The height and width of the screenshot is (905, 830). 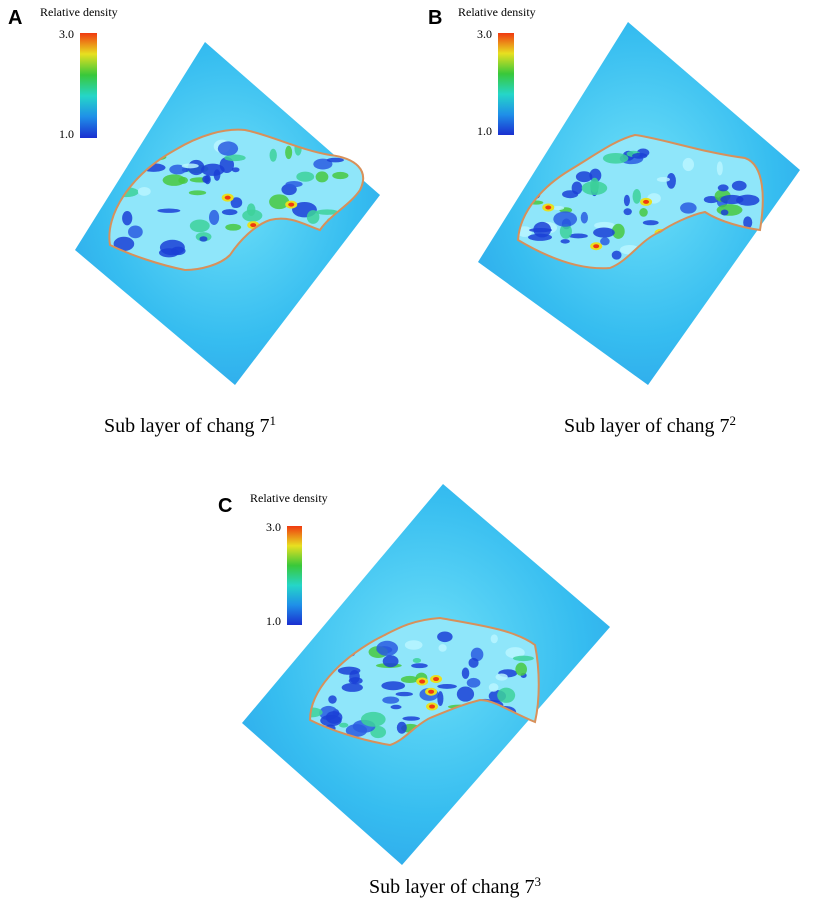 What do you see at coordinates (225, 506) in the screenshot?
I see `panel-label: C` at bounding box center [225, 506].